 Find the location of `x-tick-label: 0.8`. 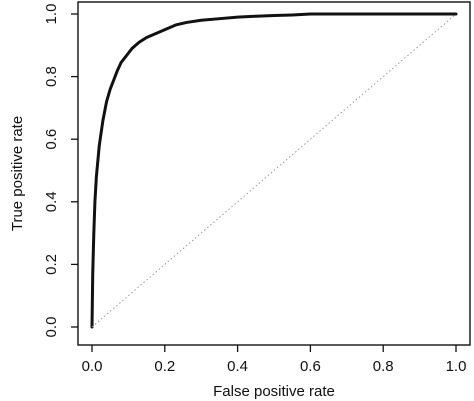

x-tick-label: 0.8 is located at coordinates (383, 366).